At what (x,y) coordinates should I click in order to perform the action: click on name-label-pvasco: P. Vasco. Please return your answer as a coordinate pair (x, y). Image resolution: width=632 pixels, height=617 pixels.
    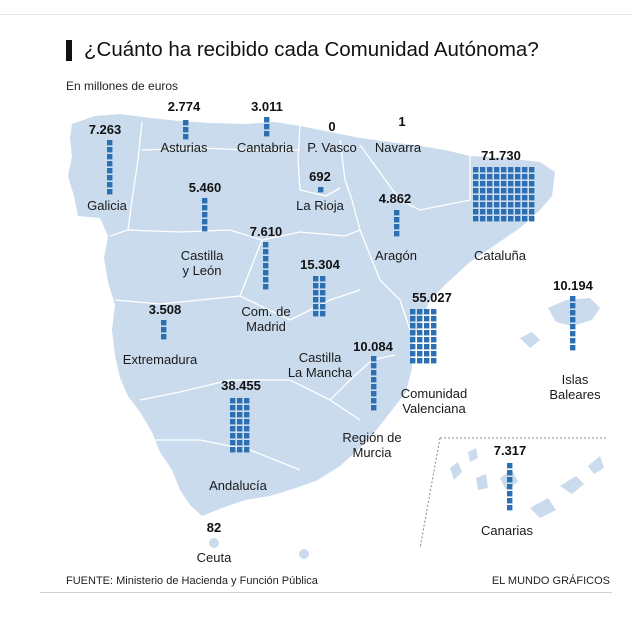
    Looking at the image, I should click on (331, 147).